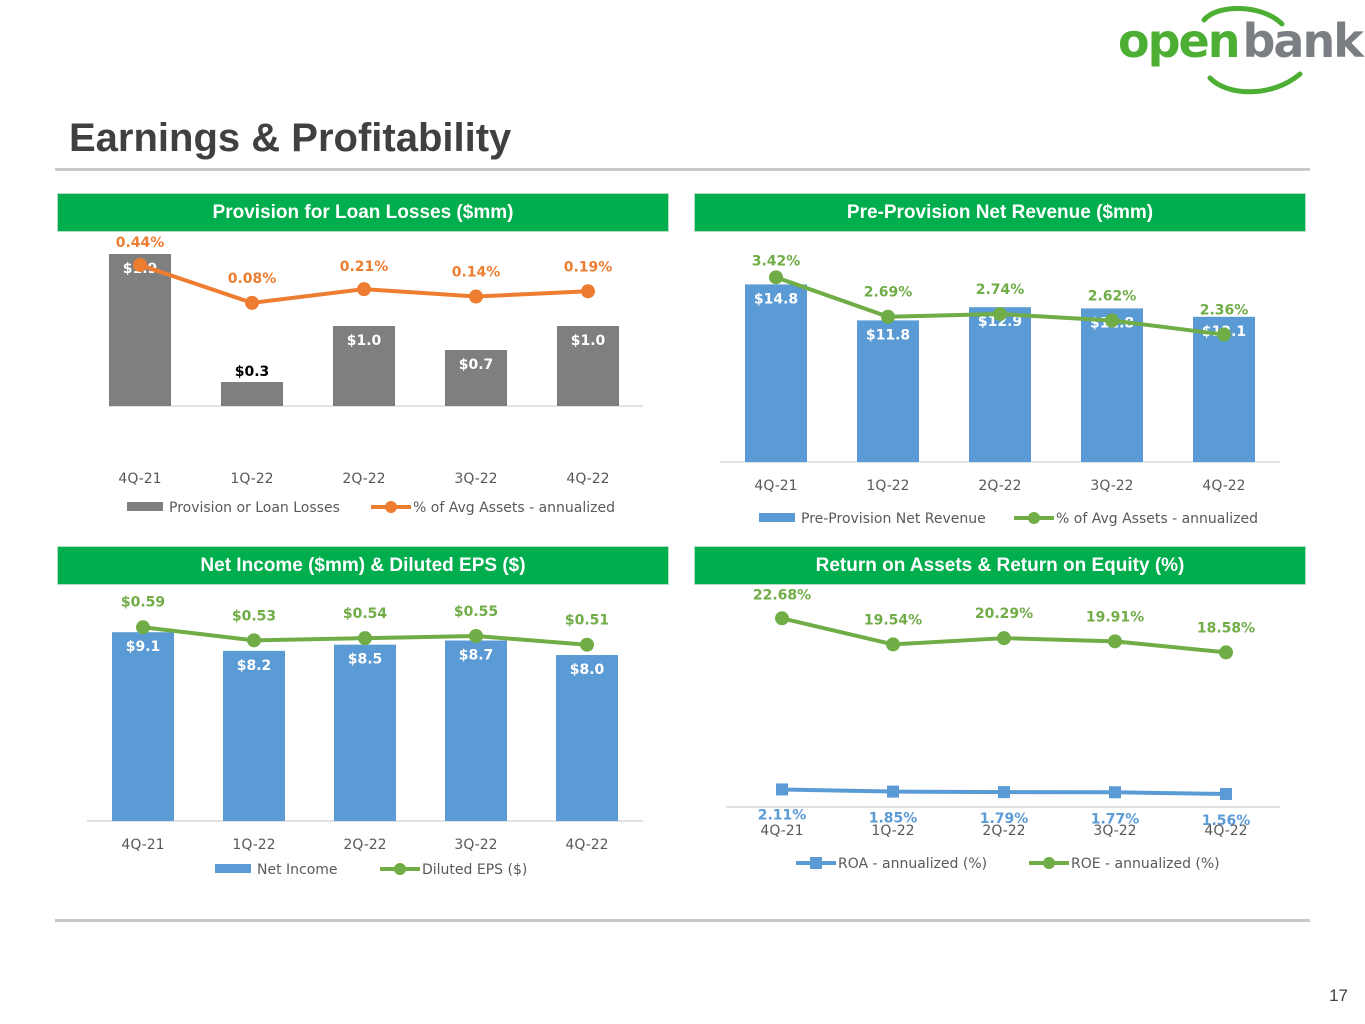  I want to click on line-data-label: 2.69%, so click(888, 293).